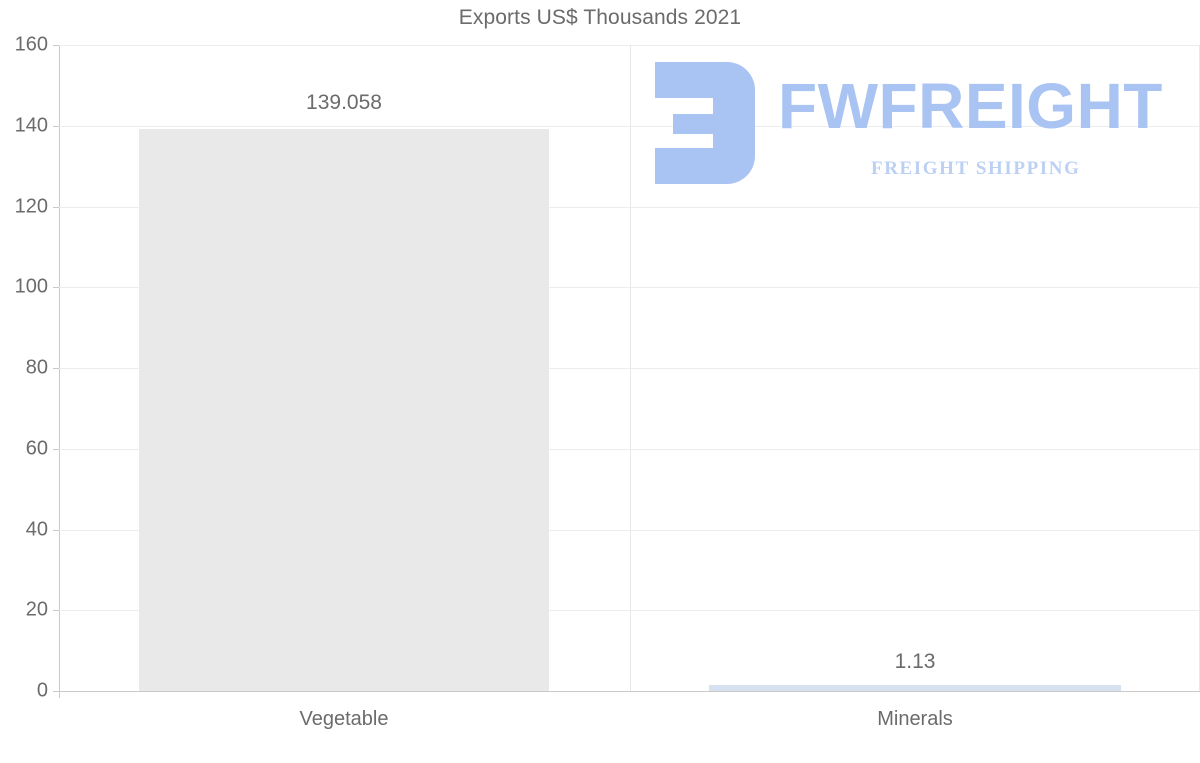 Image resolution: width=1200 pixels, height=763 pixels. Describe the element at coordinates (31, 286) in the screenshot. I see `y-tick-label-100: 100` at that location.